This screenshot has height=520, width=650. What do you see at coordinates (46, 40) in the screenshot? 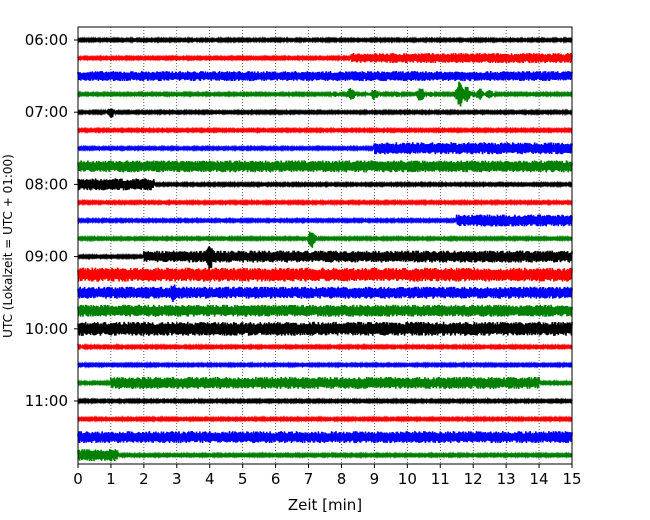
I see `y-tick-label: 06:00` at bounding box center [46, 40].